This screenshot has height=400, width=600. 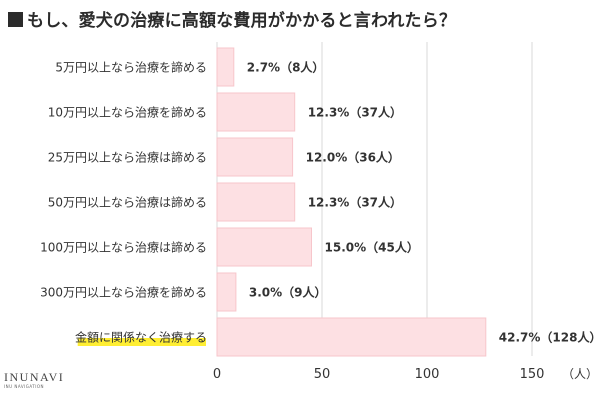 I want to click on title-square-icon, so click(x=15, y=19).